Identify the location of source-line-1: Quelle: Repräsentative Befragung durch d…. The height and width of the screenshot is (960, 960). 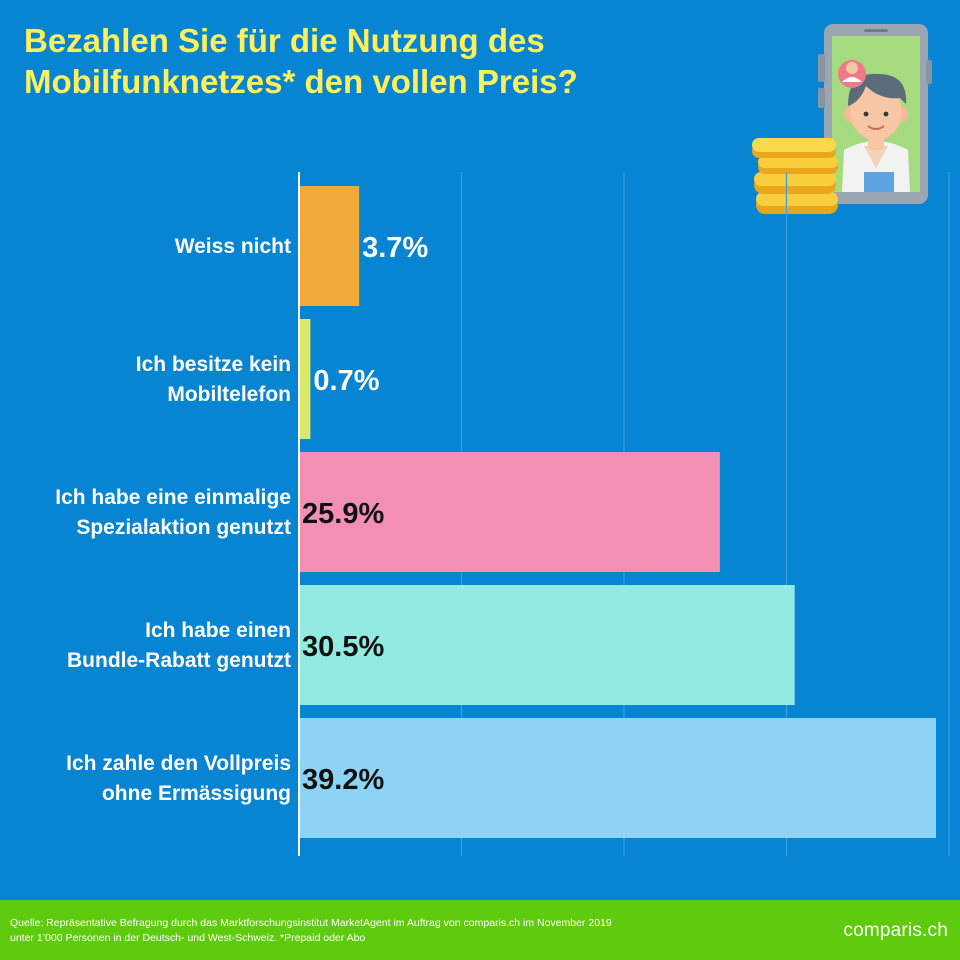
(311, 923).